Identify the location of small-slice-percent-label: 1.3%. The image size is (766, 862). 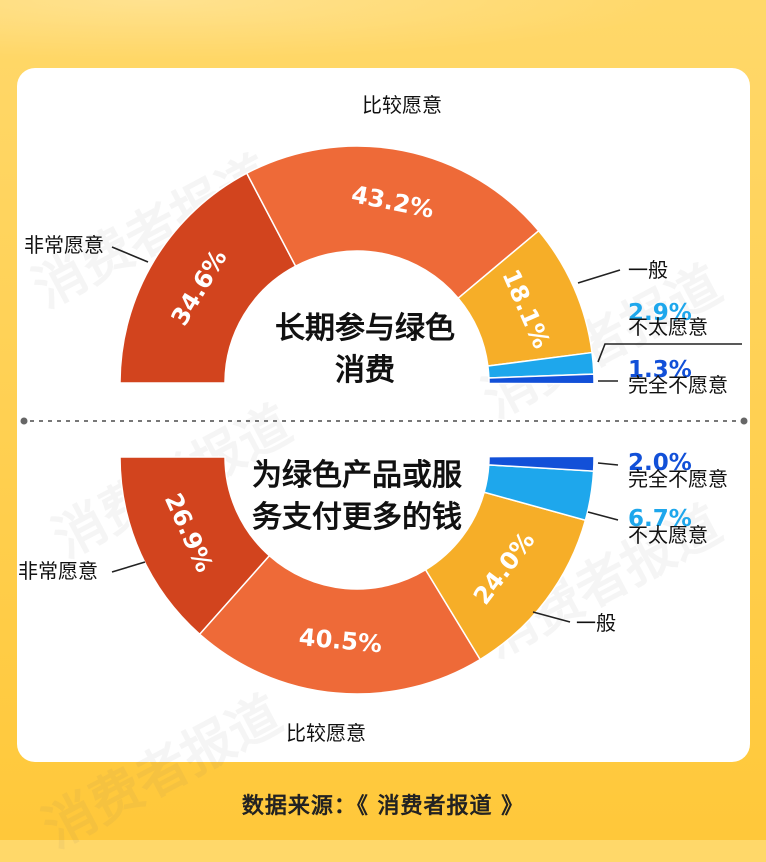
(660, 370).